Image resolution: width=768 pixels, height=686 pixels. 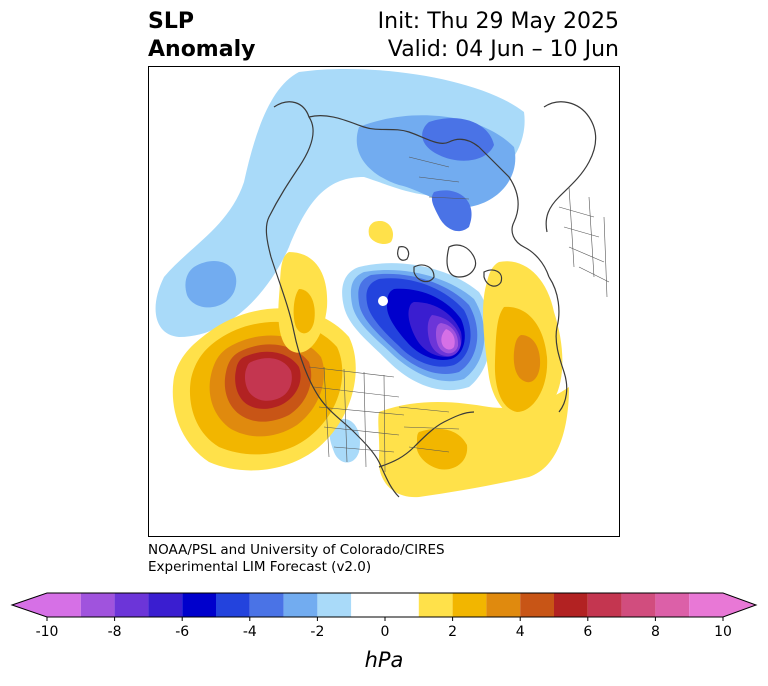 I want to click on colorbar-tick-label: 4, so click(x=520, y=632).